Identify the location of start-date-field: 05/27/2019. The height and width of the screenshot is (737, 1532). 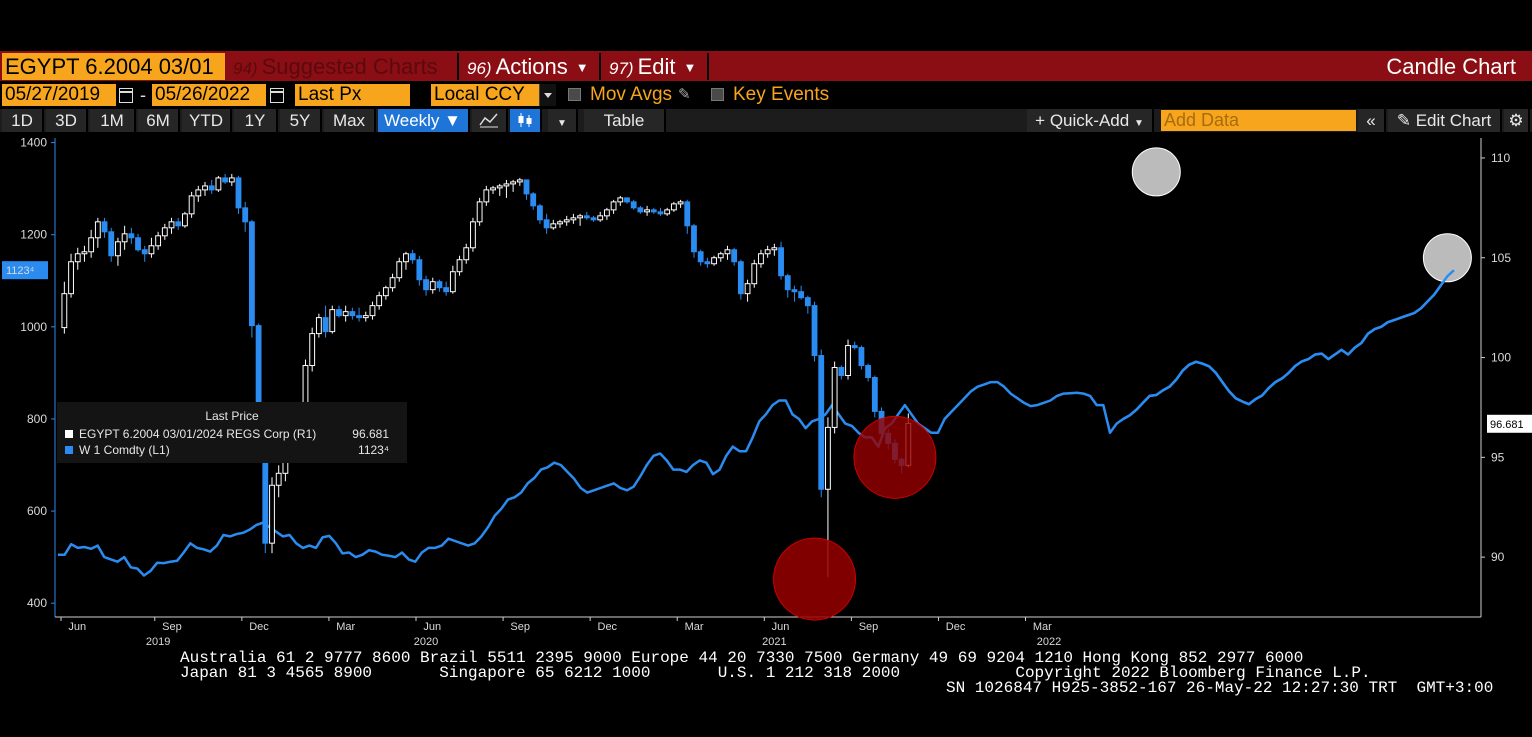
(59, 95).